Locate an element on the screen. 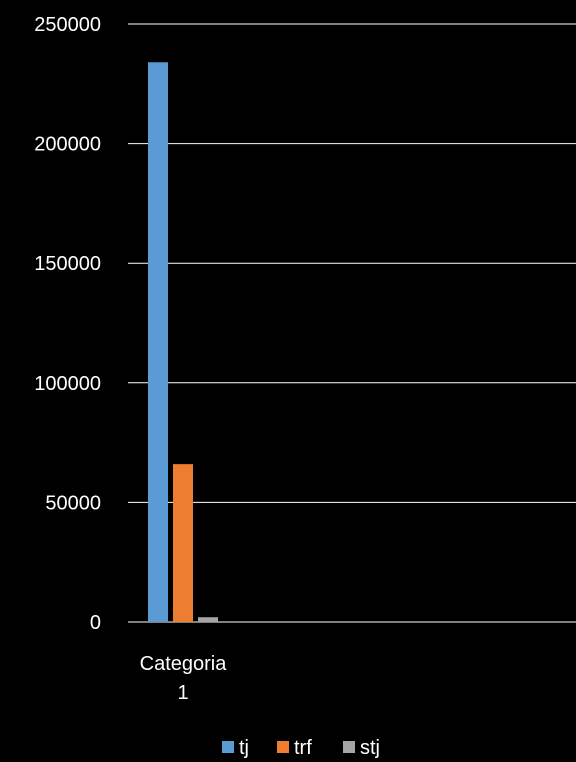 The image size is (576, 762). y-tick-label: 250000 is located at coordinates (67, 25).